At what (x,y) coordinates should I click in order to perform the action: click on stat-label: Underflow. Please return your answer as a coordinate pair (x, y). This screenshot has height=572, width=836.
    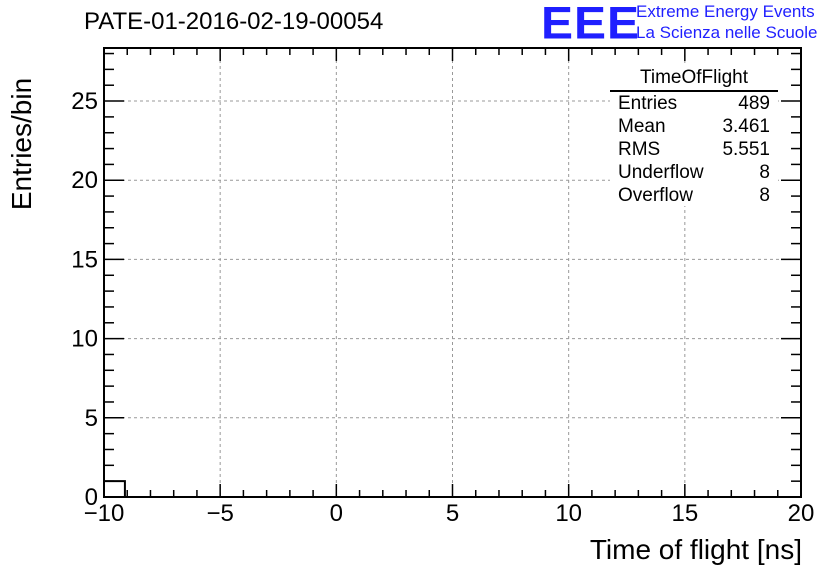
    Looking at the image, I should click on (661, 172).